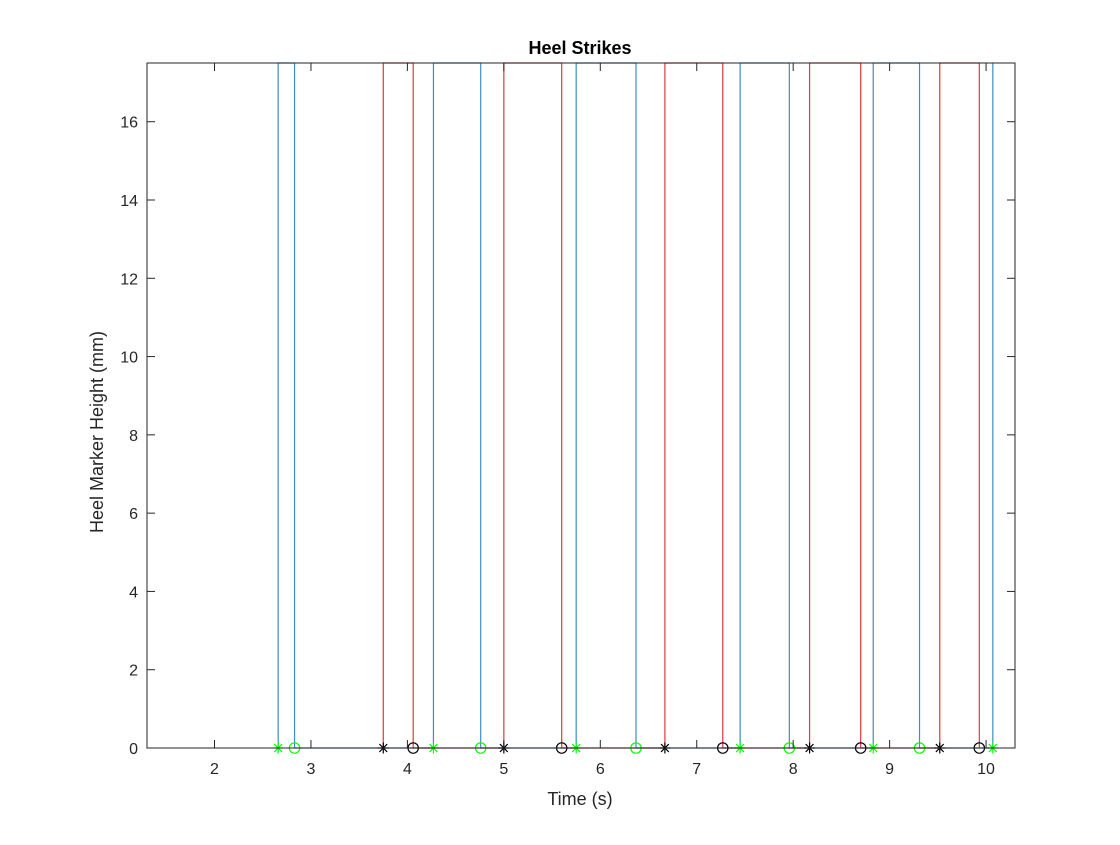  I want to click on y-tick-label: 8, so click(133, 436).